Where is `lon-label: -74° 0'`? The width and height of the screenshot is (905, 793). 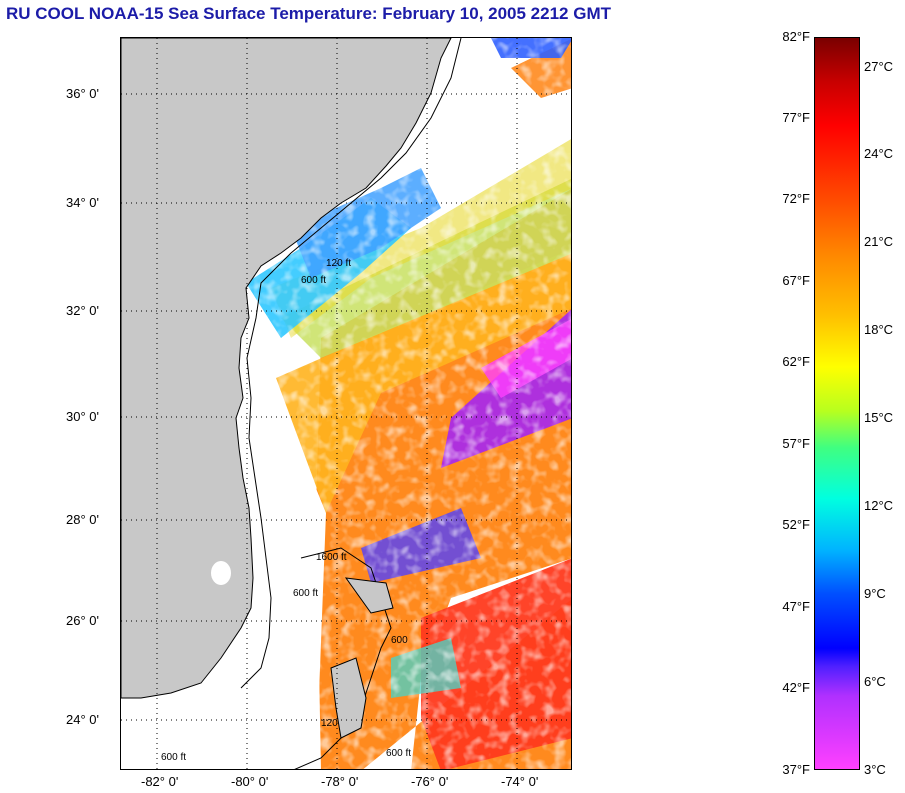
lon-label: -74° 0' is located at coordinates (520, 781).